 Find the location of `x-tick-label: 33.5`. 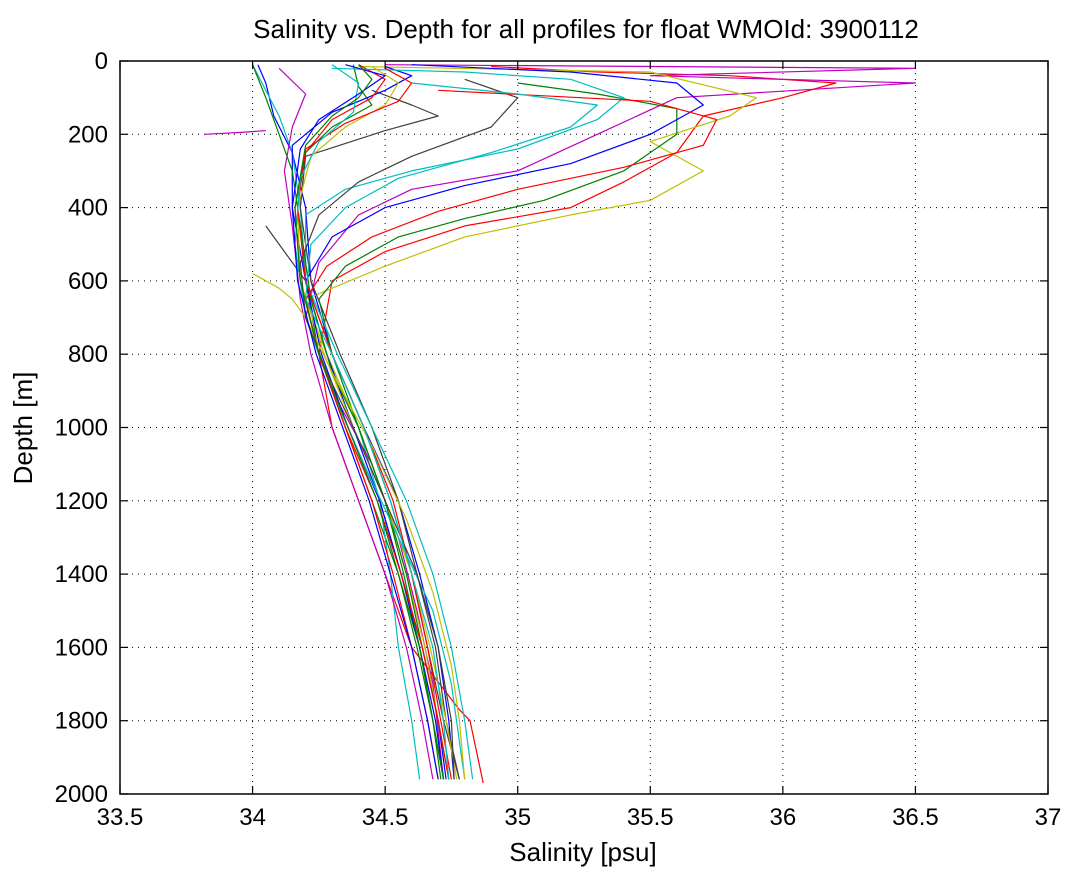

x-tick-label: 33.5 is located at coordinates (120, 817).